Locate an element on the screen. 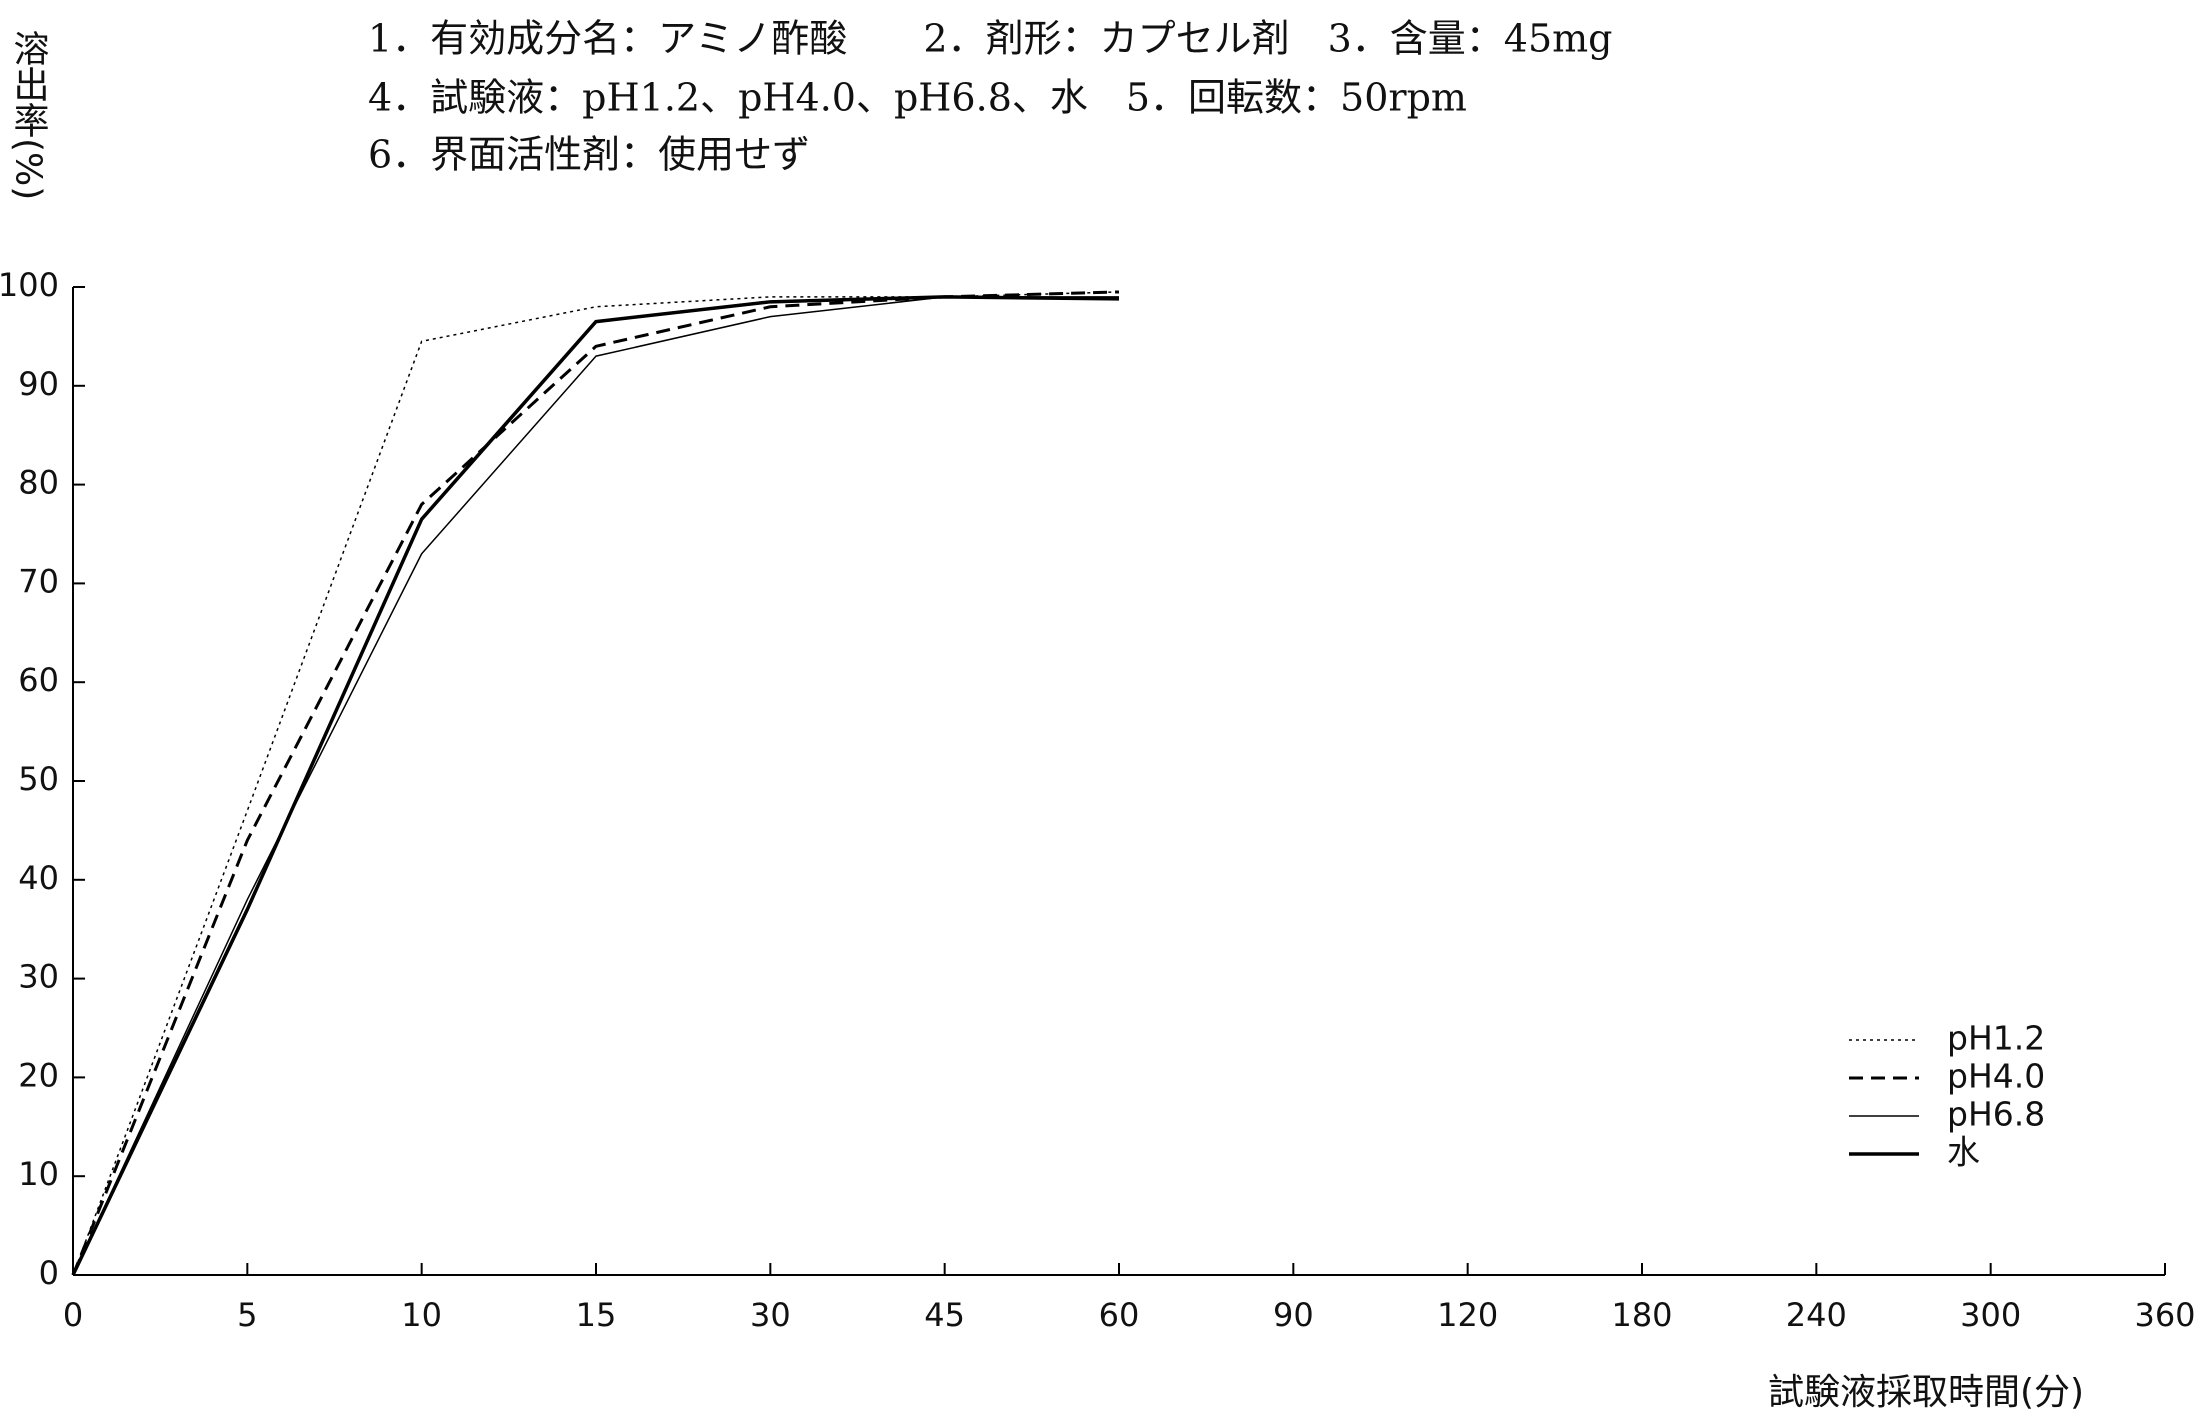  x-tick-label: 10 is located at coordinates (421, 1315).